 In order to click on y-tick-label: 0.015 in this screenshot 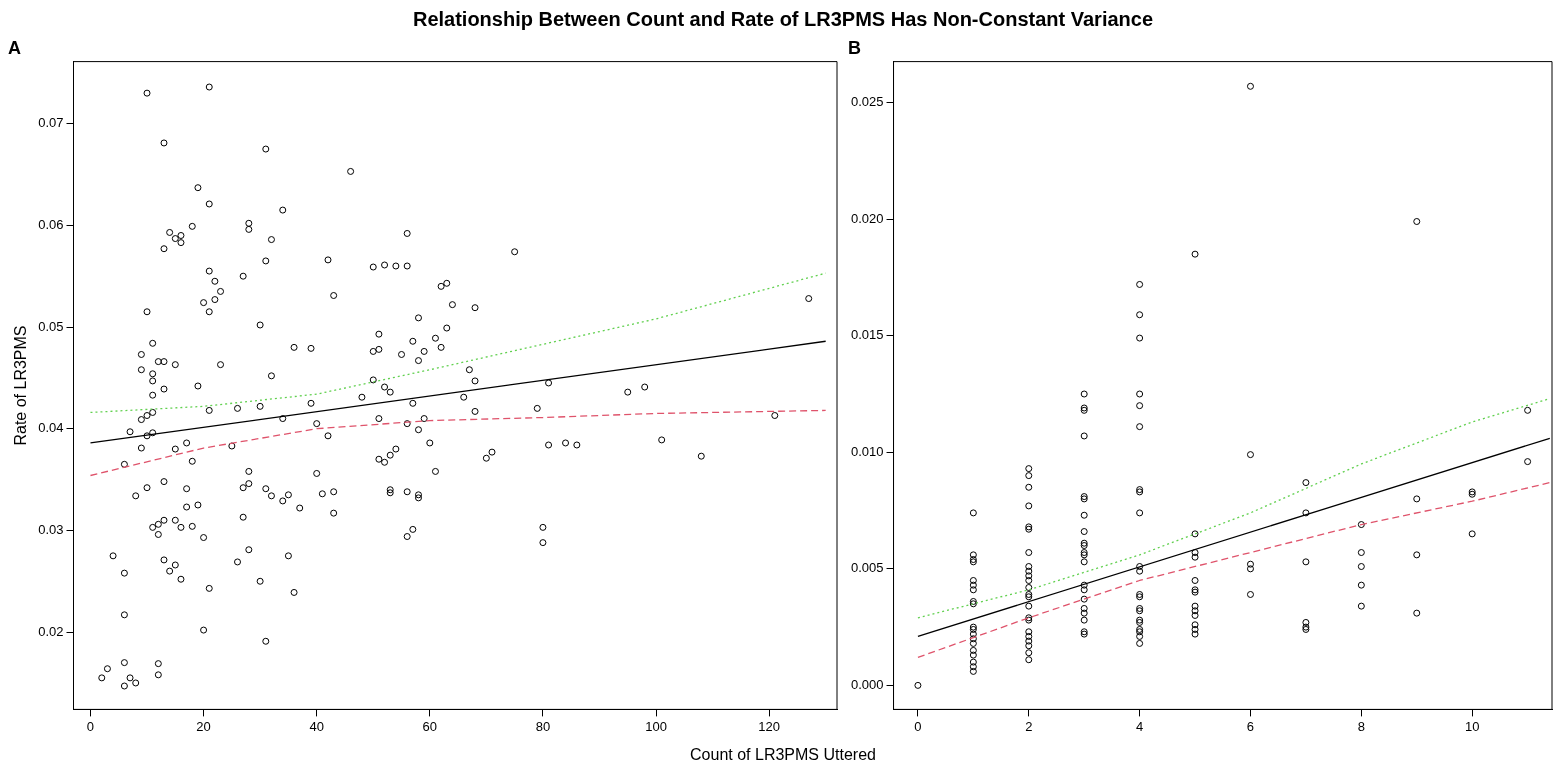, I will do `click(867, 335)`.